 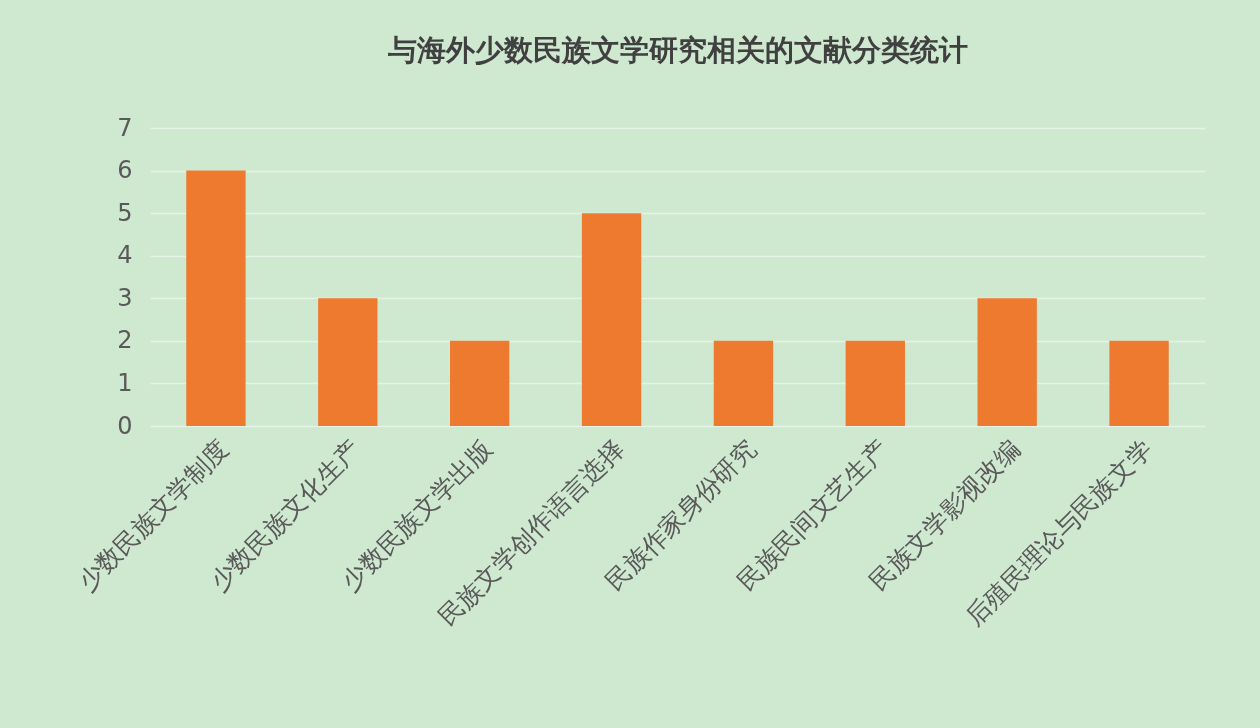 I want to click on y-tick-label: 1, so click(x=125, y=382).